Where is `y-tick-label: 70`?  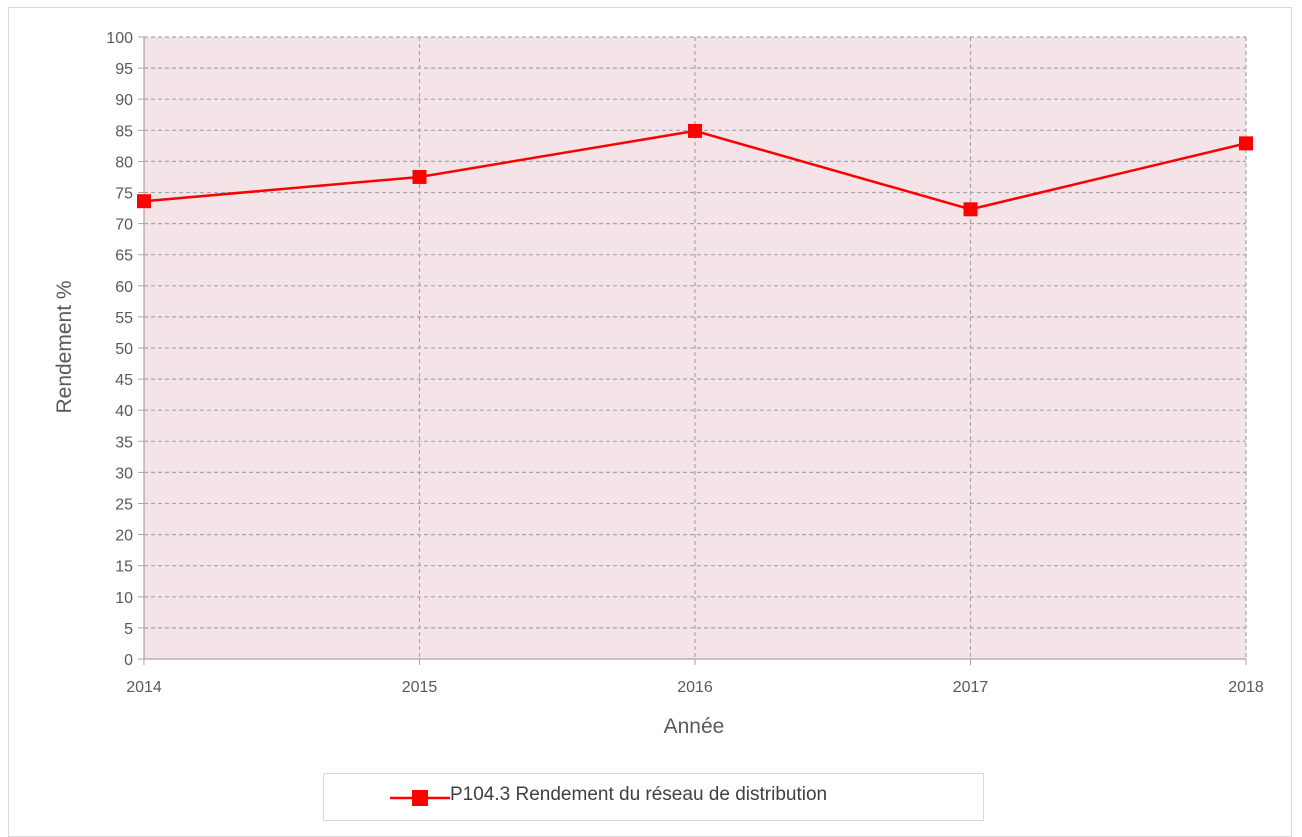 y-tick-label: 70 is located at coordinates (124, 225).